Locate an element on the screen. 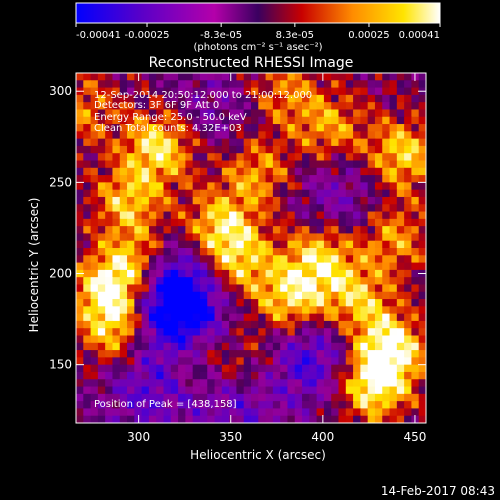  y-axis-label: Heliocentric Y (arcsec) is located at coordinates (34, 265).